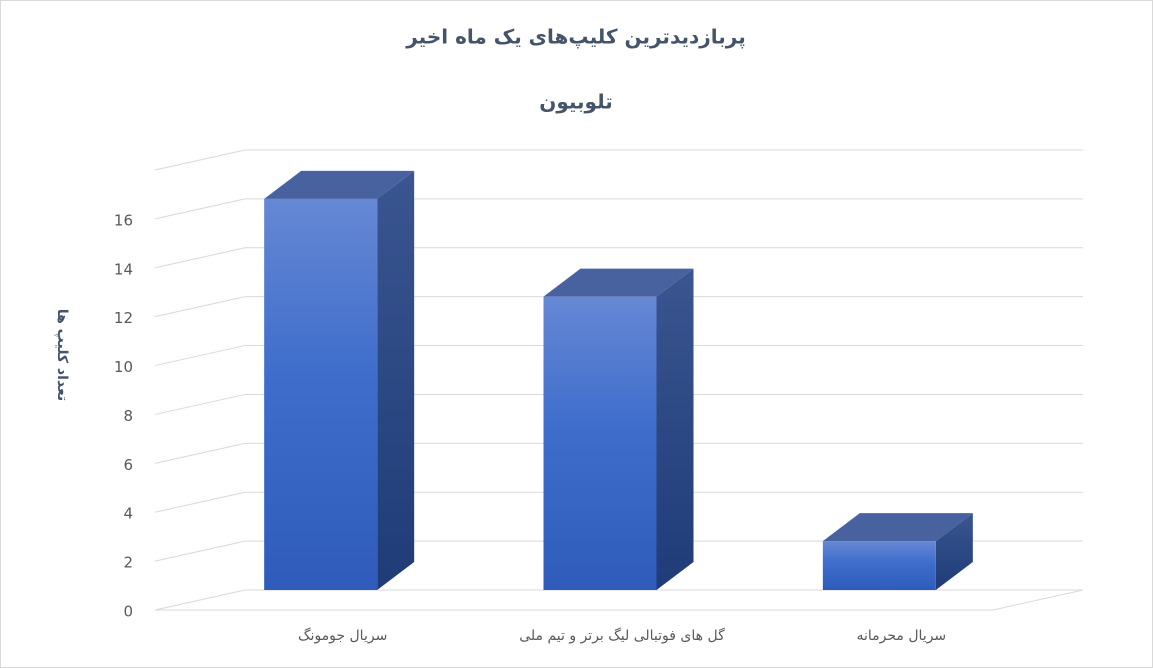 The height and width of the screenshot is (668, 1153). I want to click on y-tick-label: 4, so click(128, 514).